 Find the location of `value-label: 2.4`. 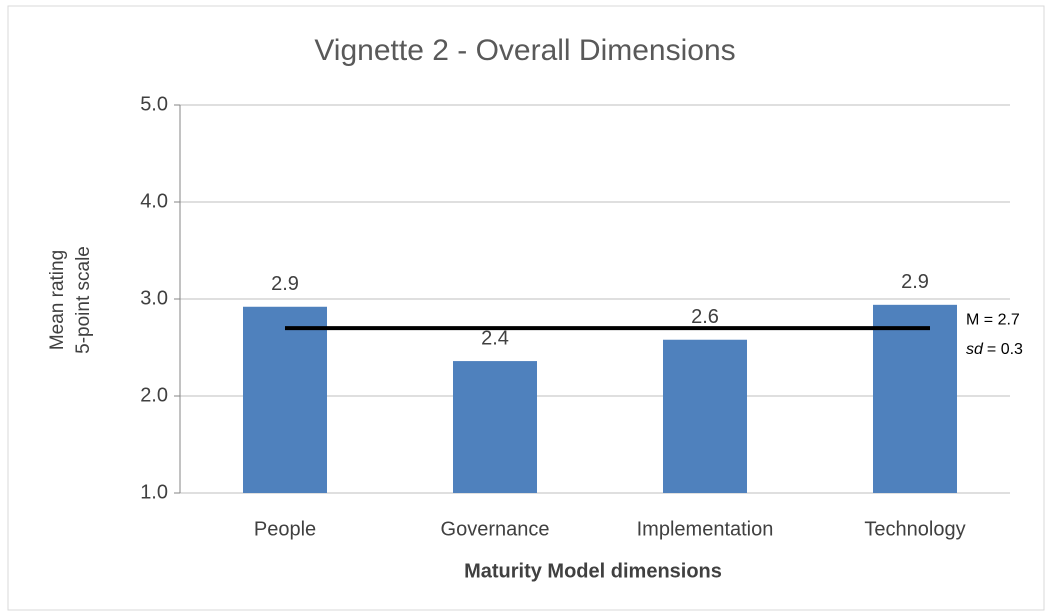

value-label: 2.4 is located at coordinates (495, 338).